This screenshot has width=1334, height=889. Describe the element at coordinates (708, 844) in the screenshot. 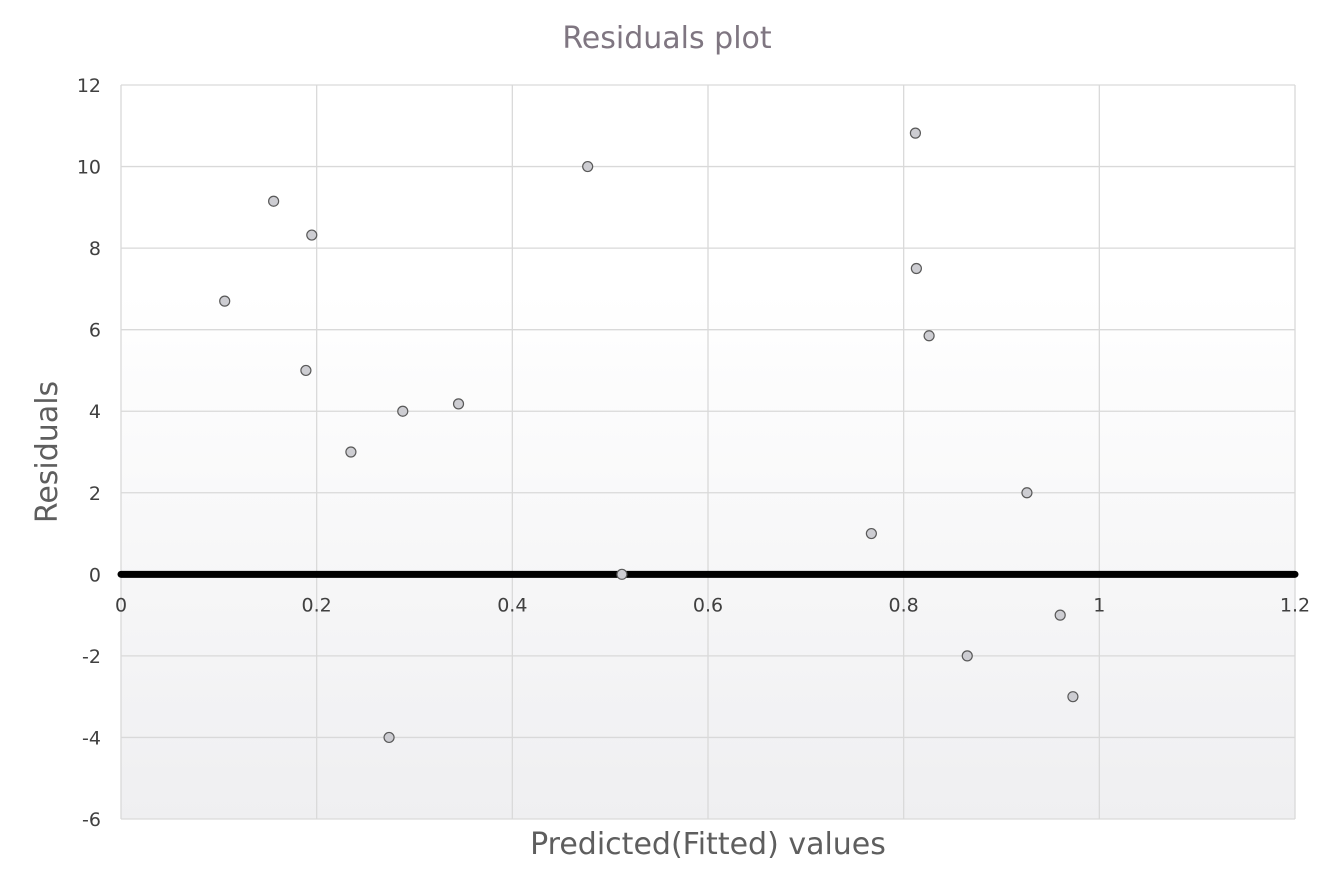

I see `x-axis-title: Predicted(Fitted) values` at that location.